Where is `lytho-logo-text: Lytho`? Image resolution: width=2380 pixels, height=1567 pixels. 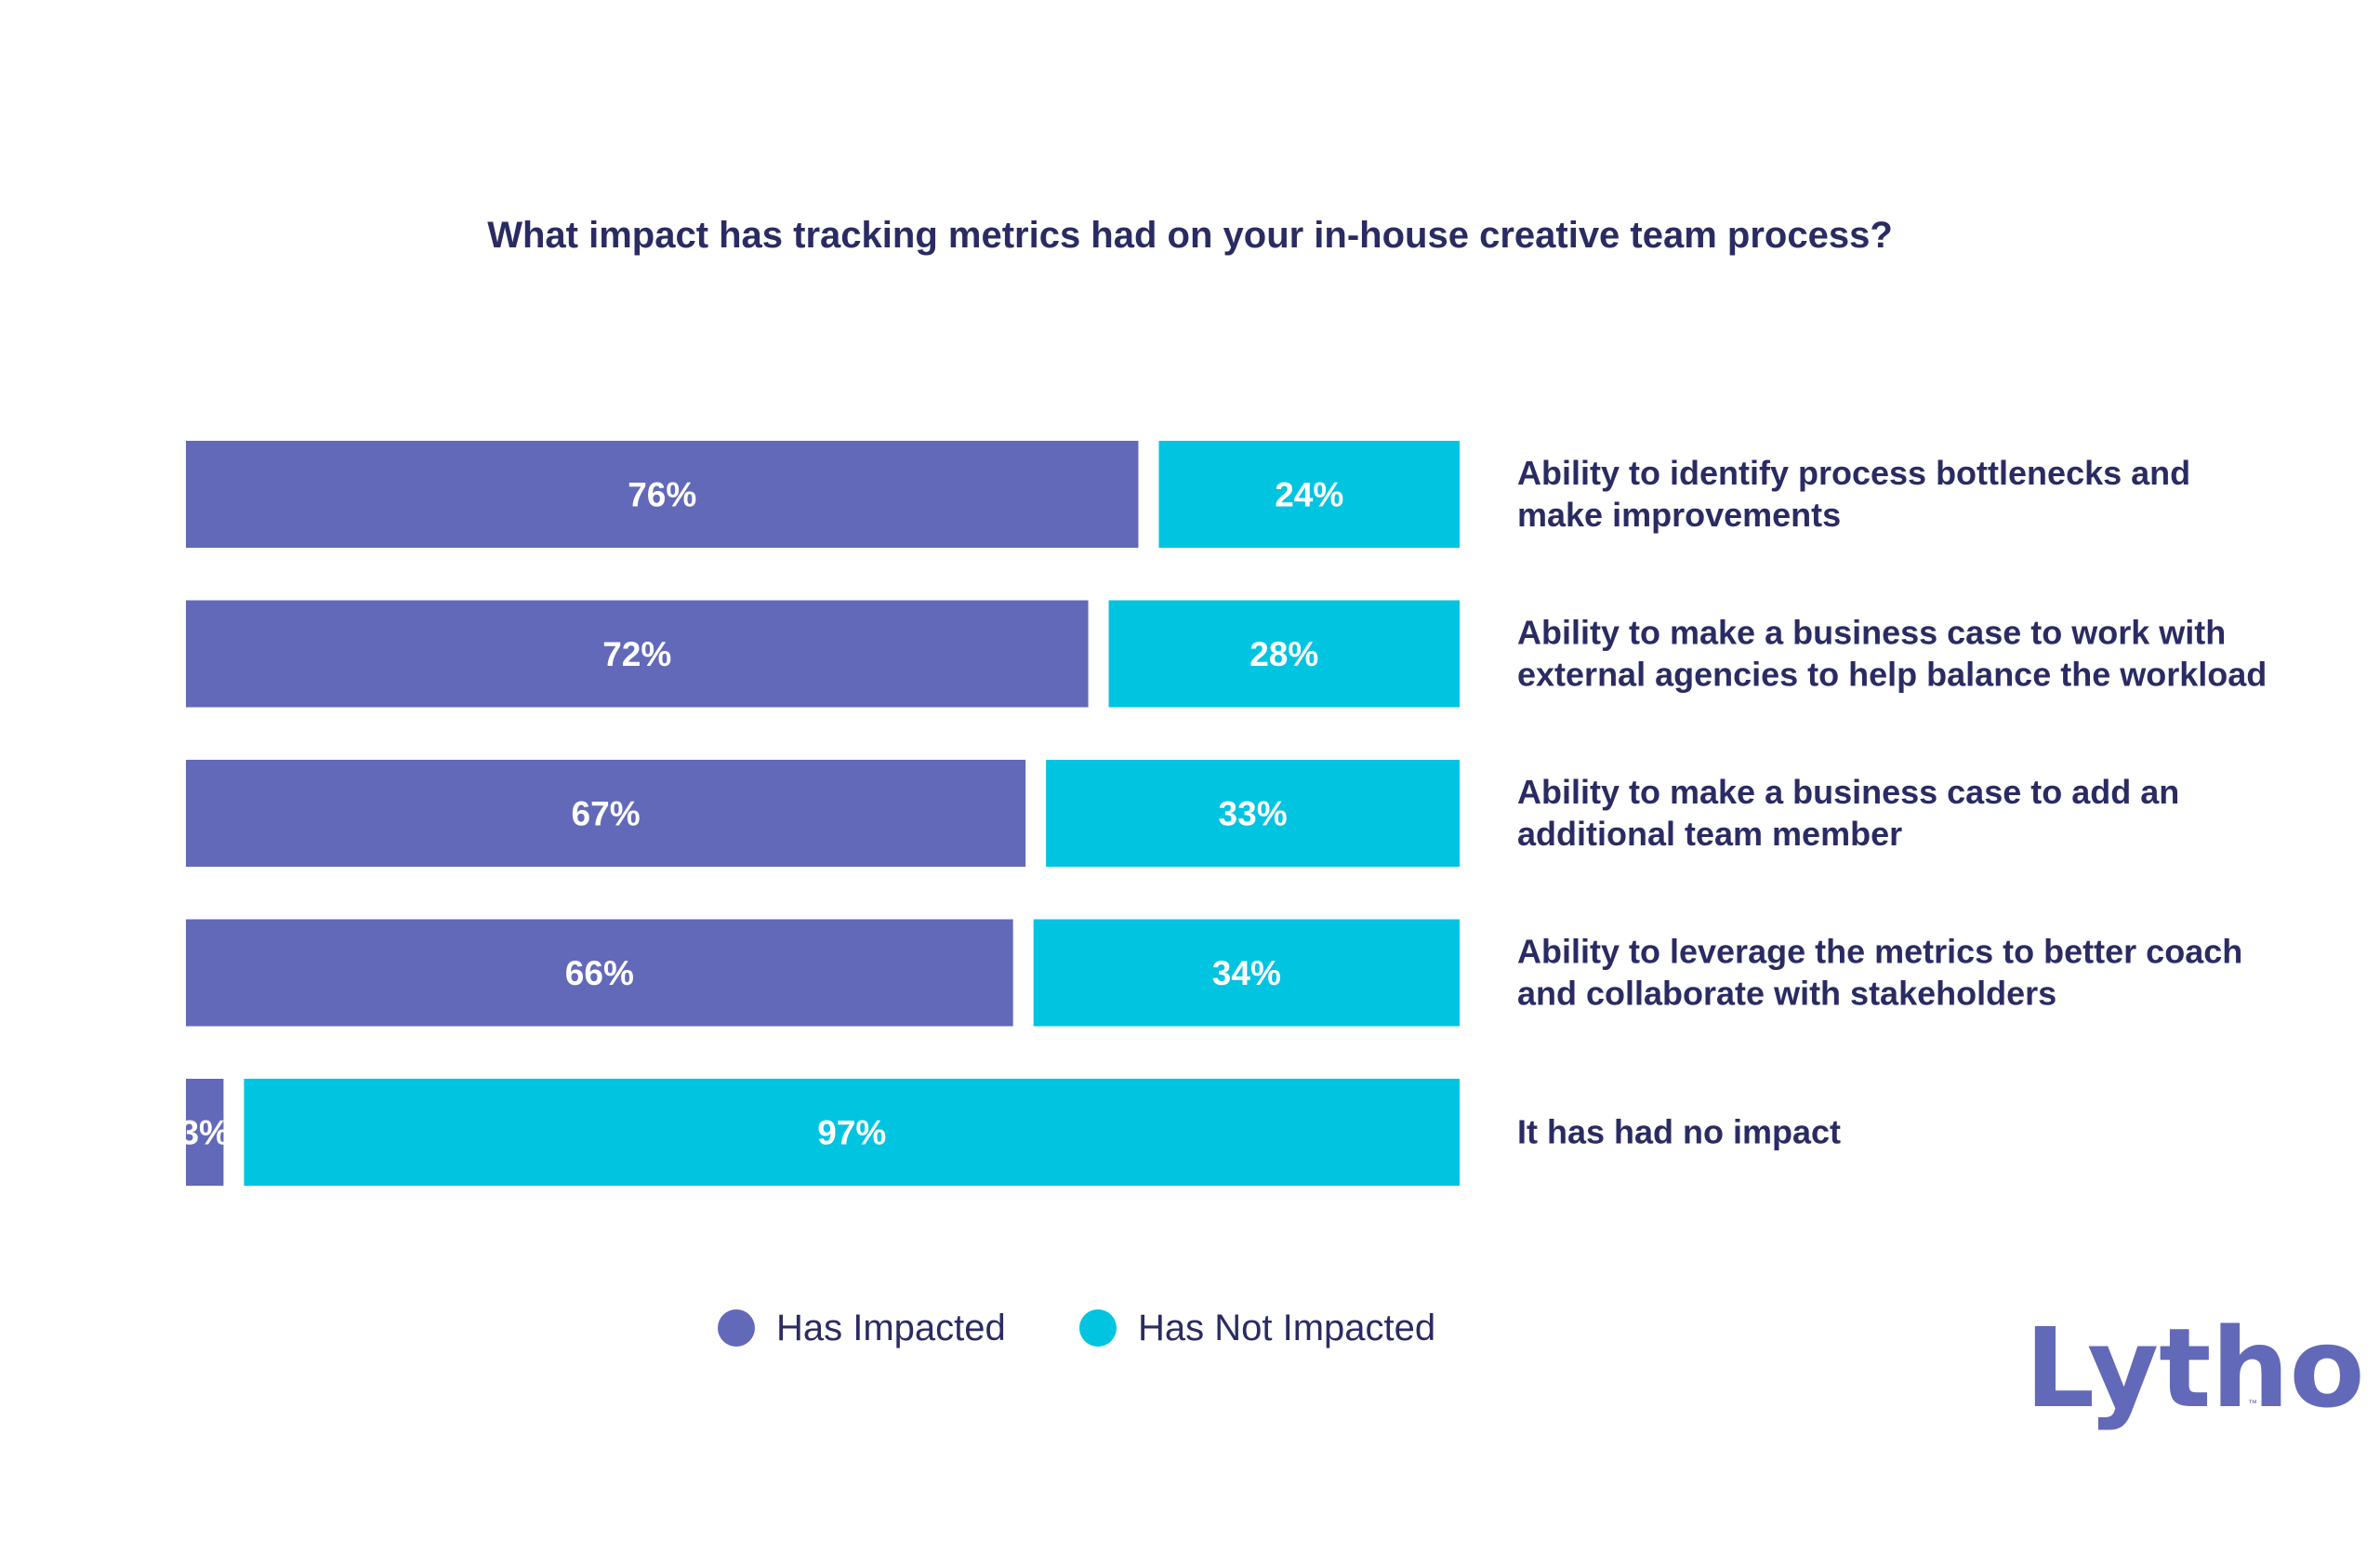 lytho-logo-text: Lytho is located at coordinates (2195, 1368).